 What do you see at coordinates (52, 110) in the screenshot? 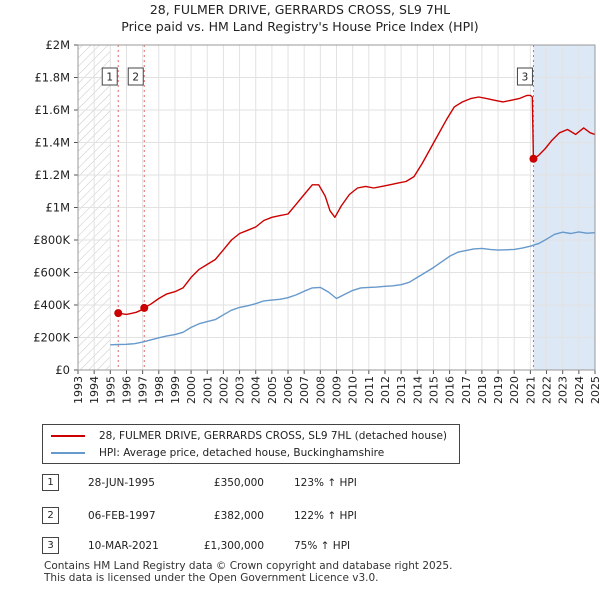
I see `y-tick-label: £1.6M` at bounding box center [52, 110].